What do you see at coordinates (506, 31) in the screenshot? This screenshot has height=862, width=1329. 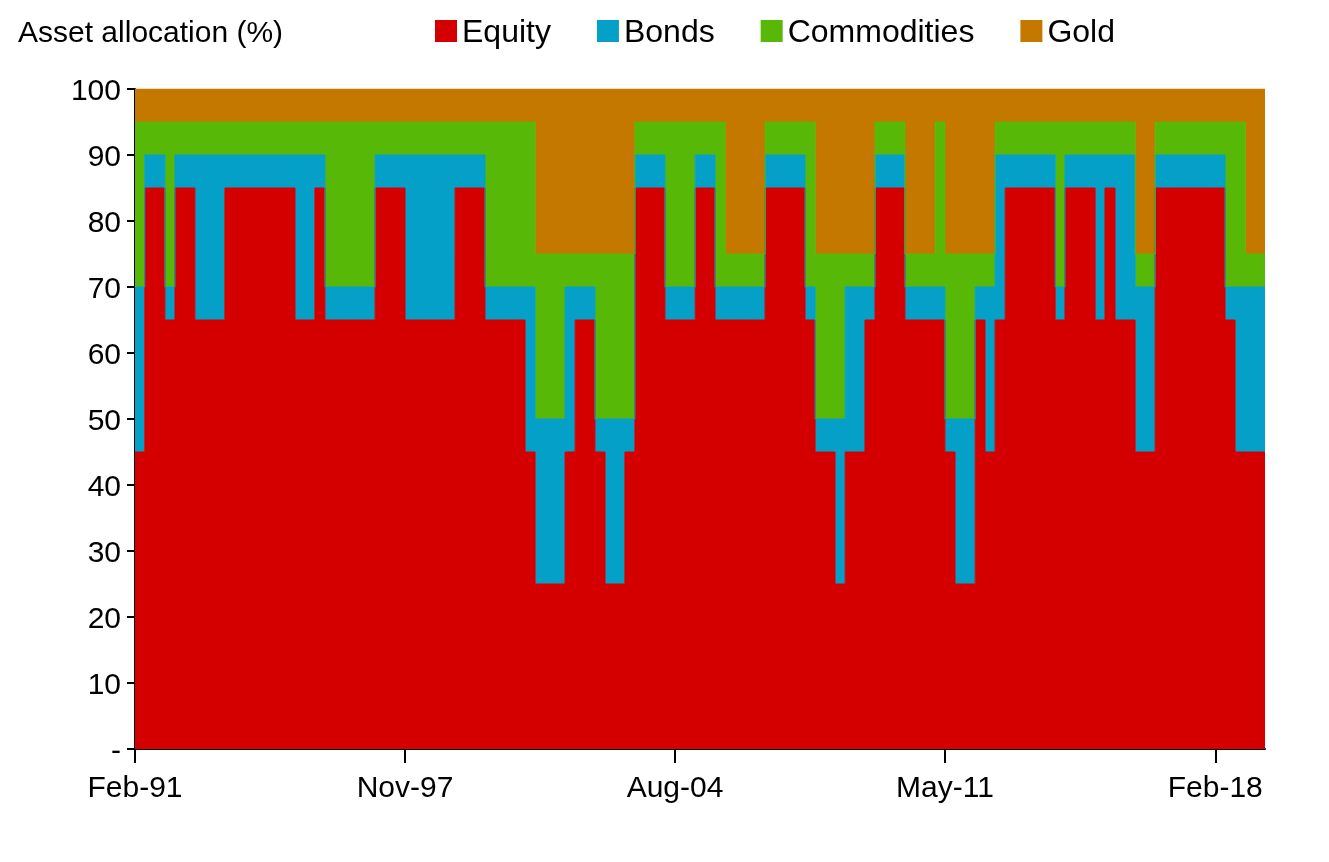 I see `legend-label: Equity` at bounding box center [506, 31].